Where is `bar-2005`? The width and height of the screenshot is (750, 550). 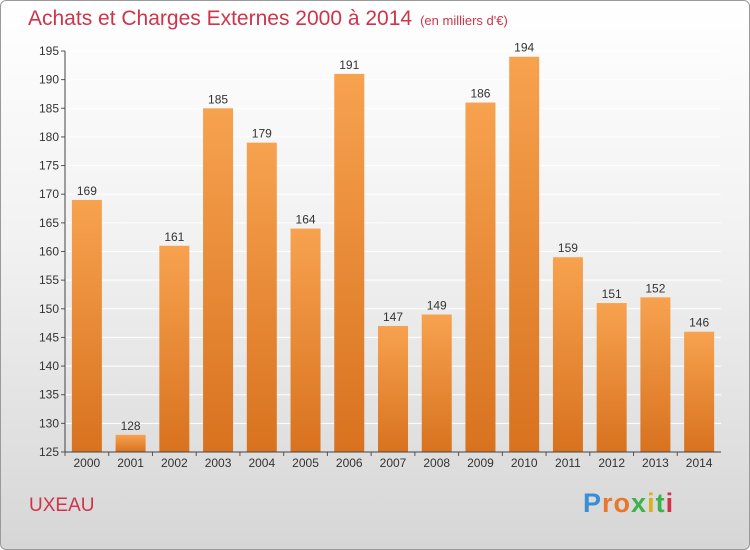 bar-2005 is located at coordinates (305, 340).